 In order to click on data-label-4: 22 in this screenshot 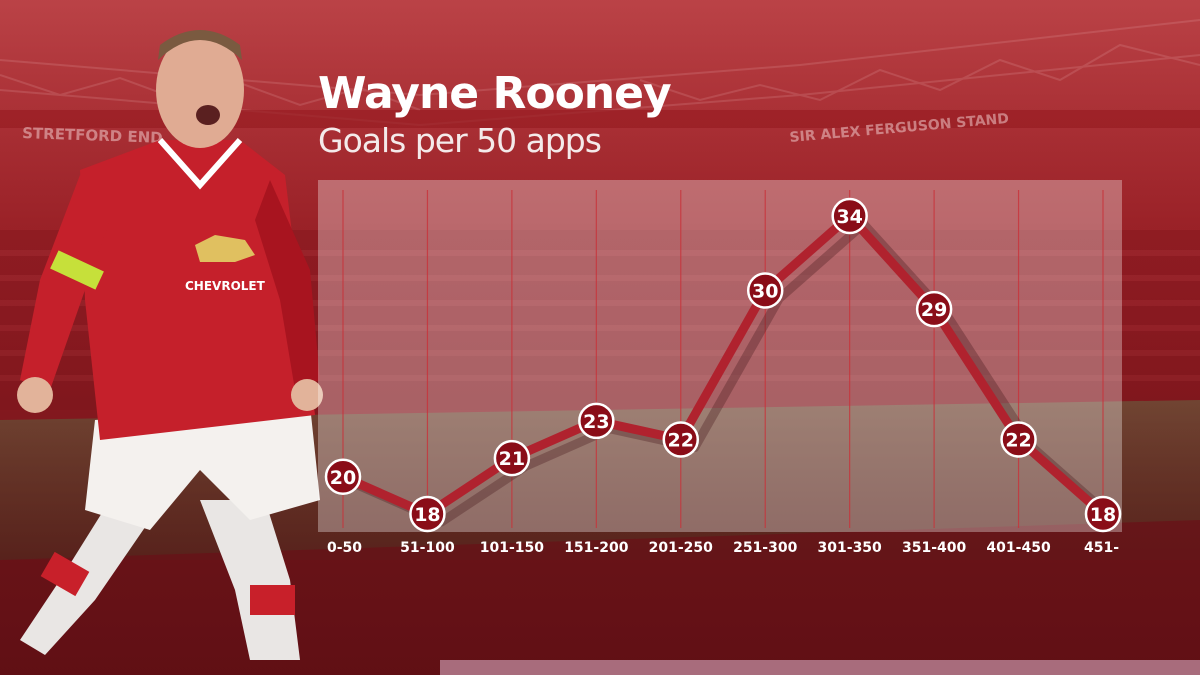, I will do `click(681, 441)`.